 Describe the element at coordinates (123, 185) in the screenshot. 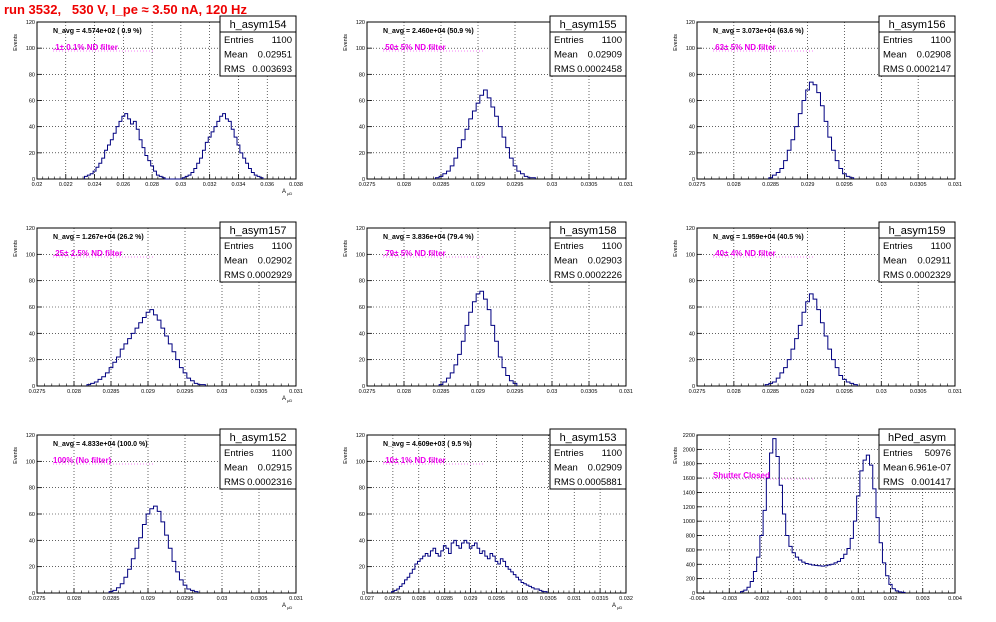

I see `x-tick-label: 0.026` at that location.